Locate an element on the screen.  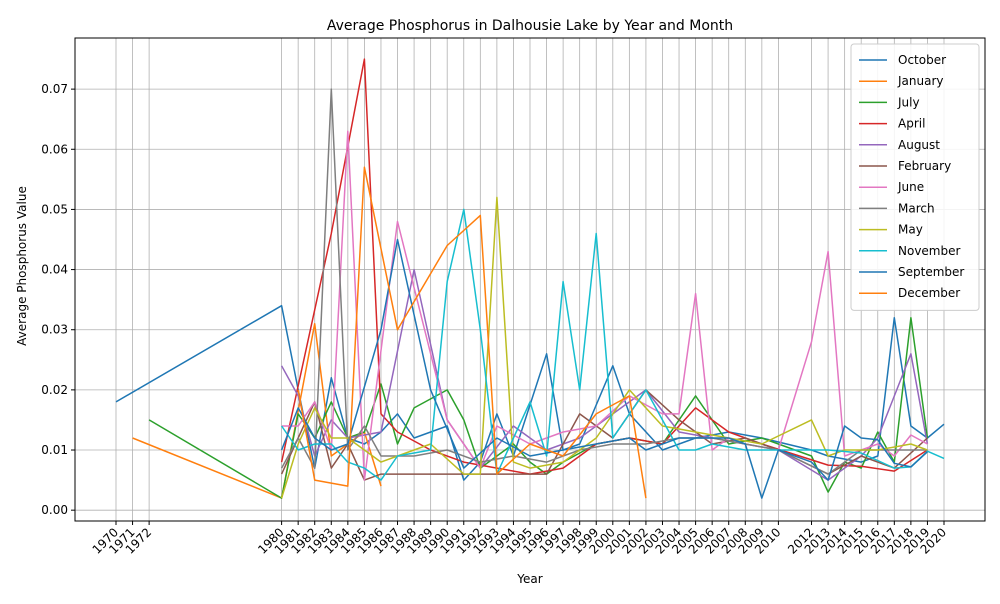
y-tick-label: 0.06 is located at coordinates (54, 149).